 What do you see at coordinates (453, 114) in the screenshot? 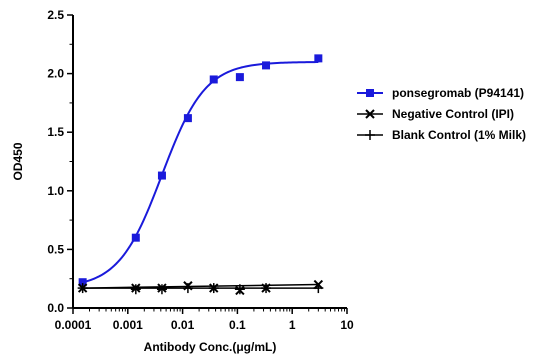
I see `legend-label: Negative Control (IPI)` at bounding box center [453, 114].